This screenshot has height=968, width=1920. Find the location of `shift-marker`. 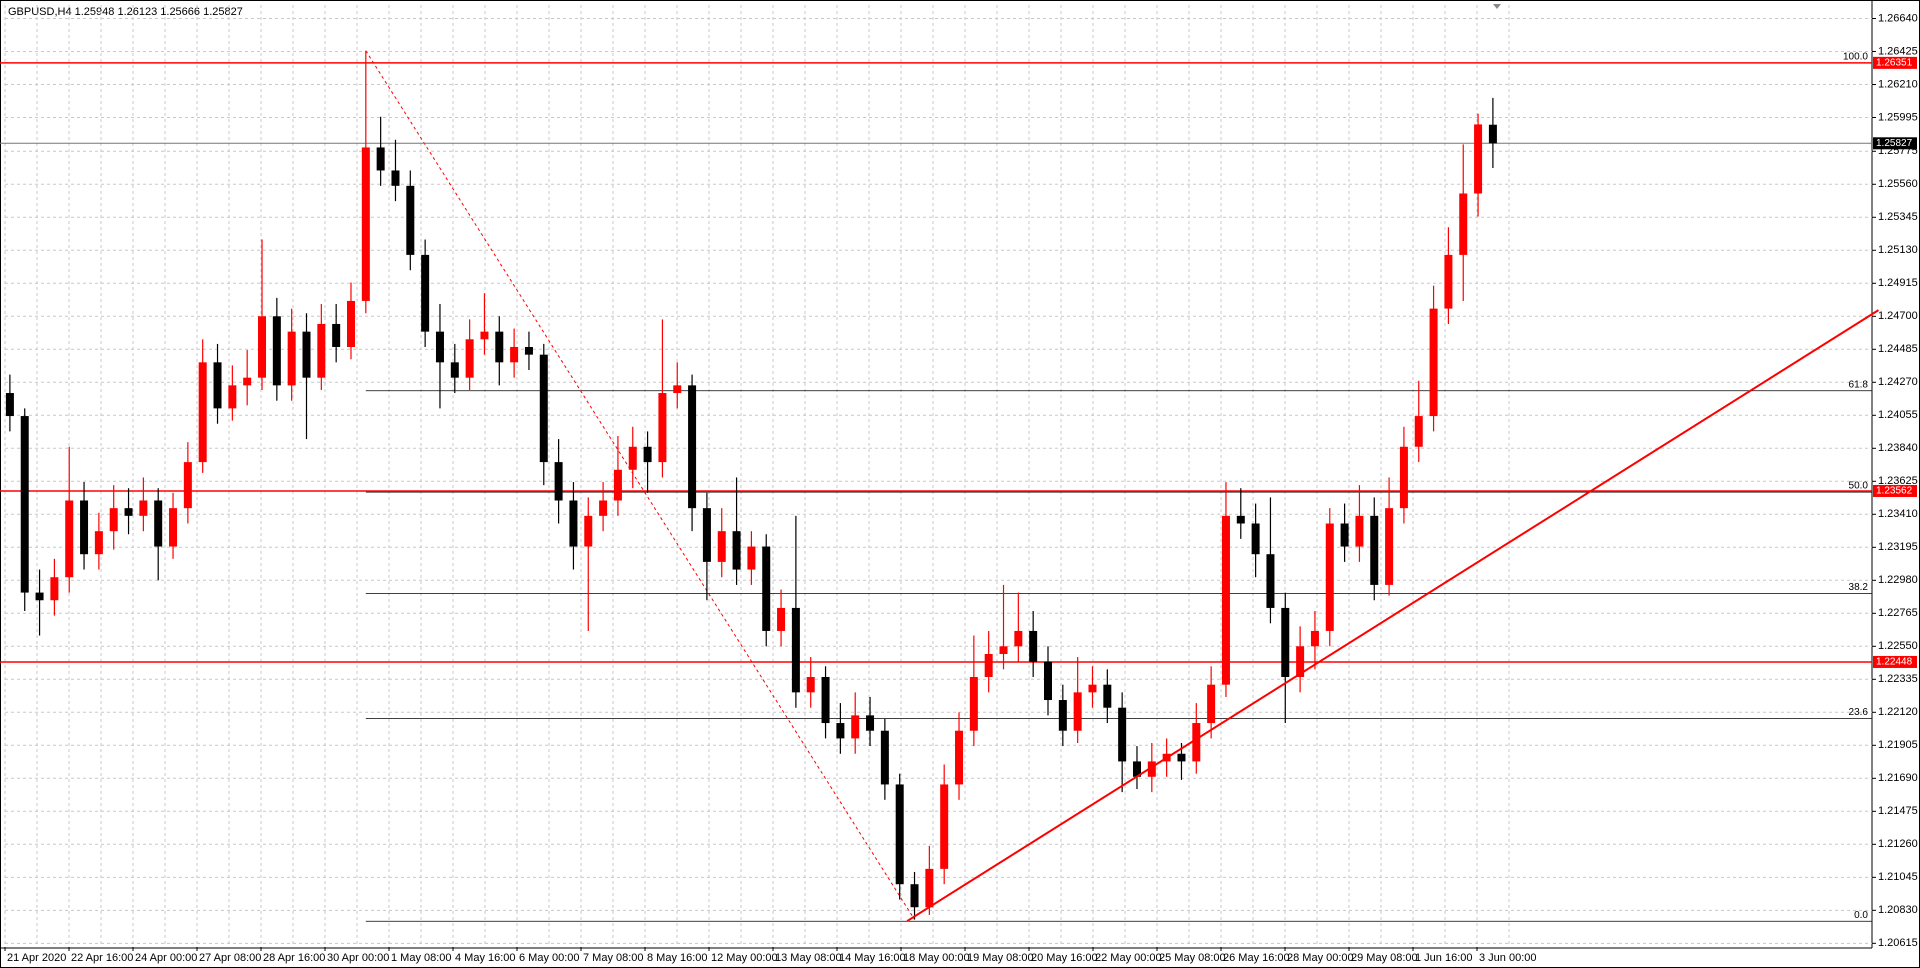

shift-marker is located at coordinates (1497, 6).